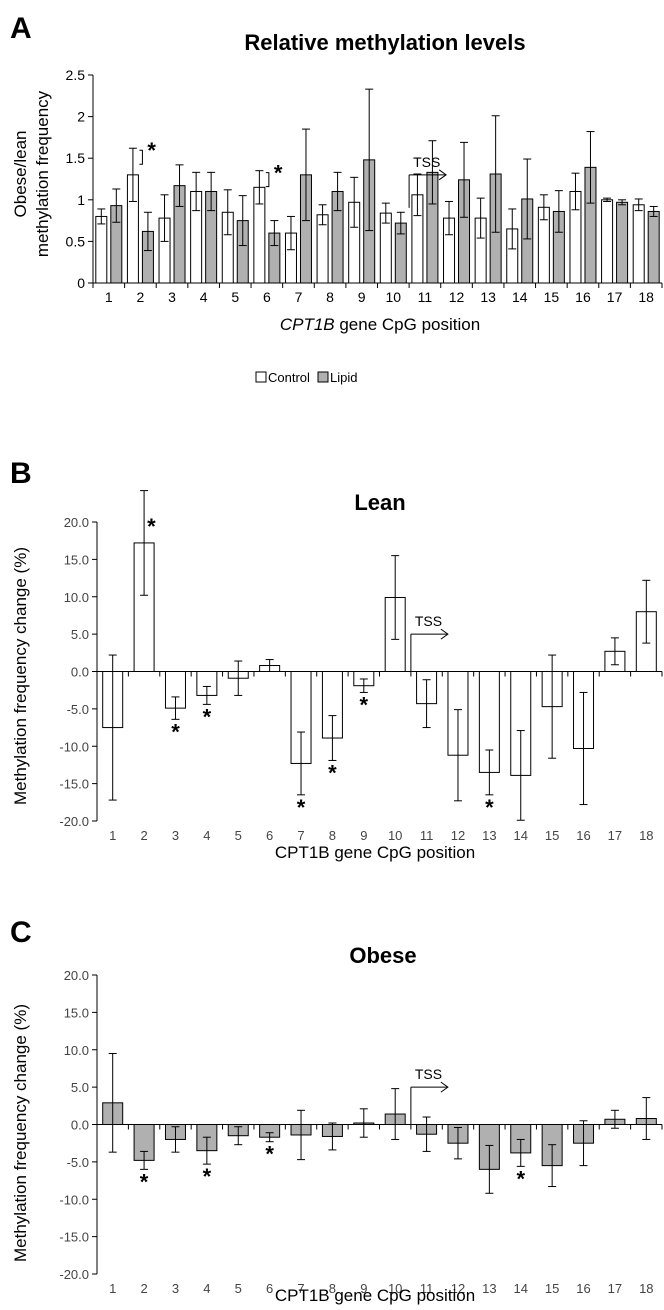 This screenshot has width=664, height=1310. Describe the element at coordinates (21, 473) in the screenshot. I see `panel-b-label: B` at that location.